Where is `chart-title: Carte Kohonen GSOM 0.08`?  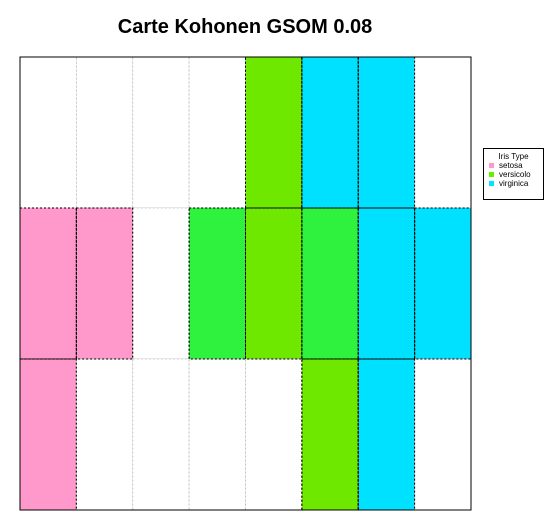
chart-title: Carte Kohonen GSOM 0.08 is located at coordinates (245, 27).